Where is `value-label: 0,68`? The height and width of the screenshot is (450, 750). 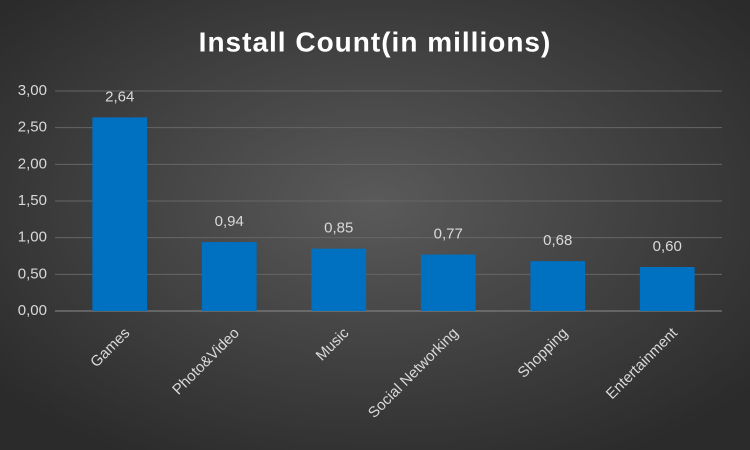 value-label: 0,68 is located at coordinates (557, 240).